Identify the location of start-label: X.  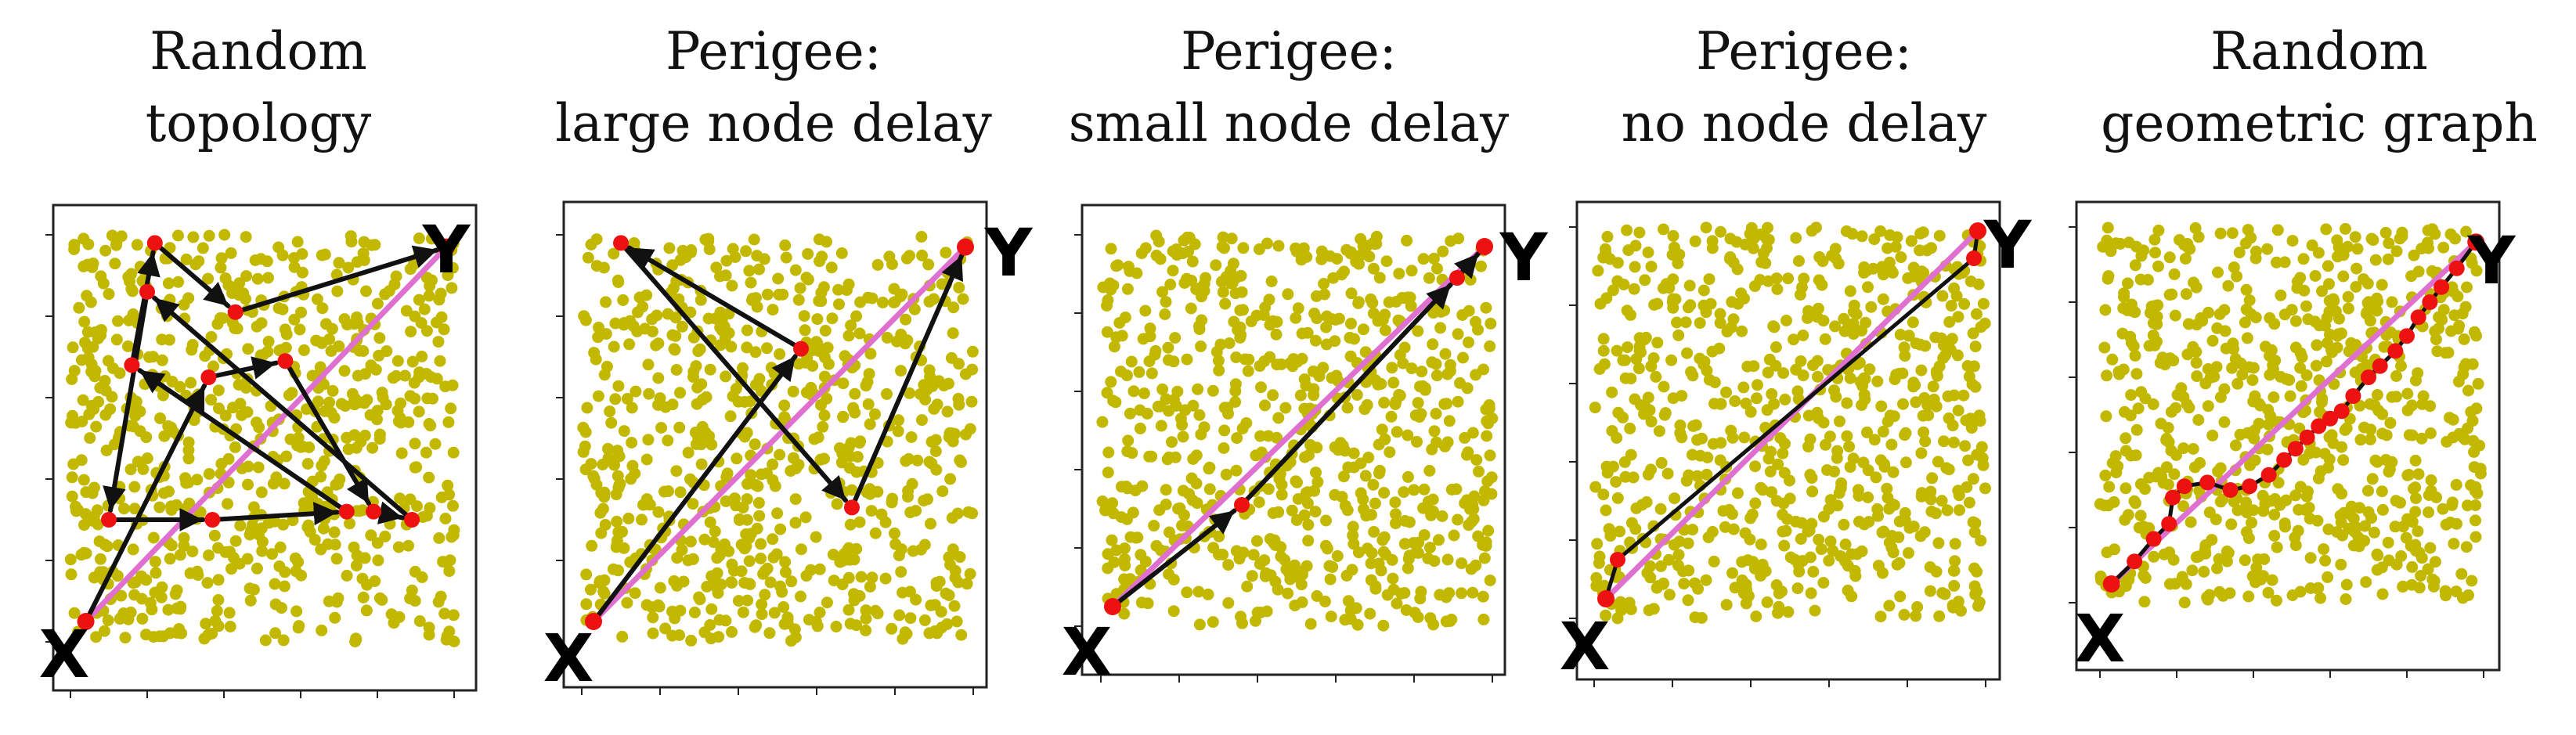
(568, 658).